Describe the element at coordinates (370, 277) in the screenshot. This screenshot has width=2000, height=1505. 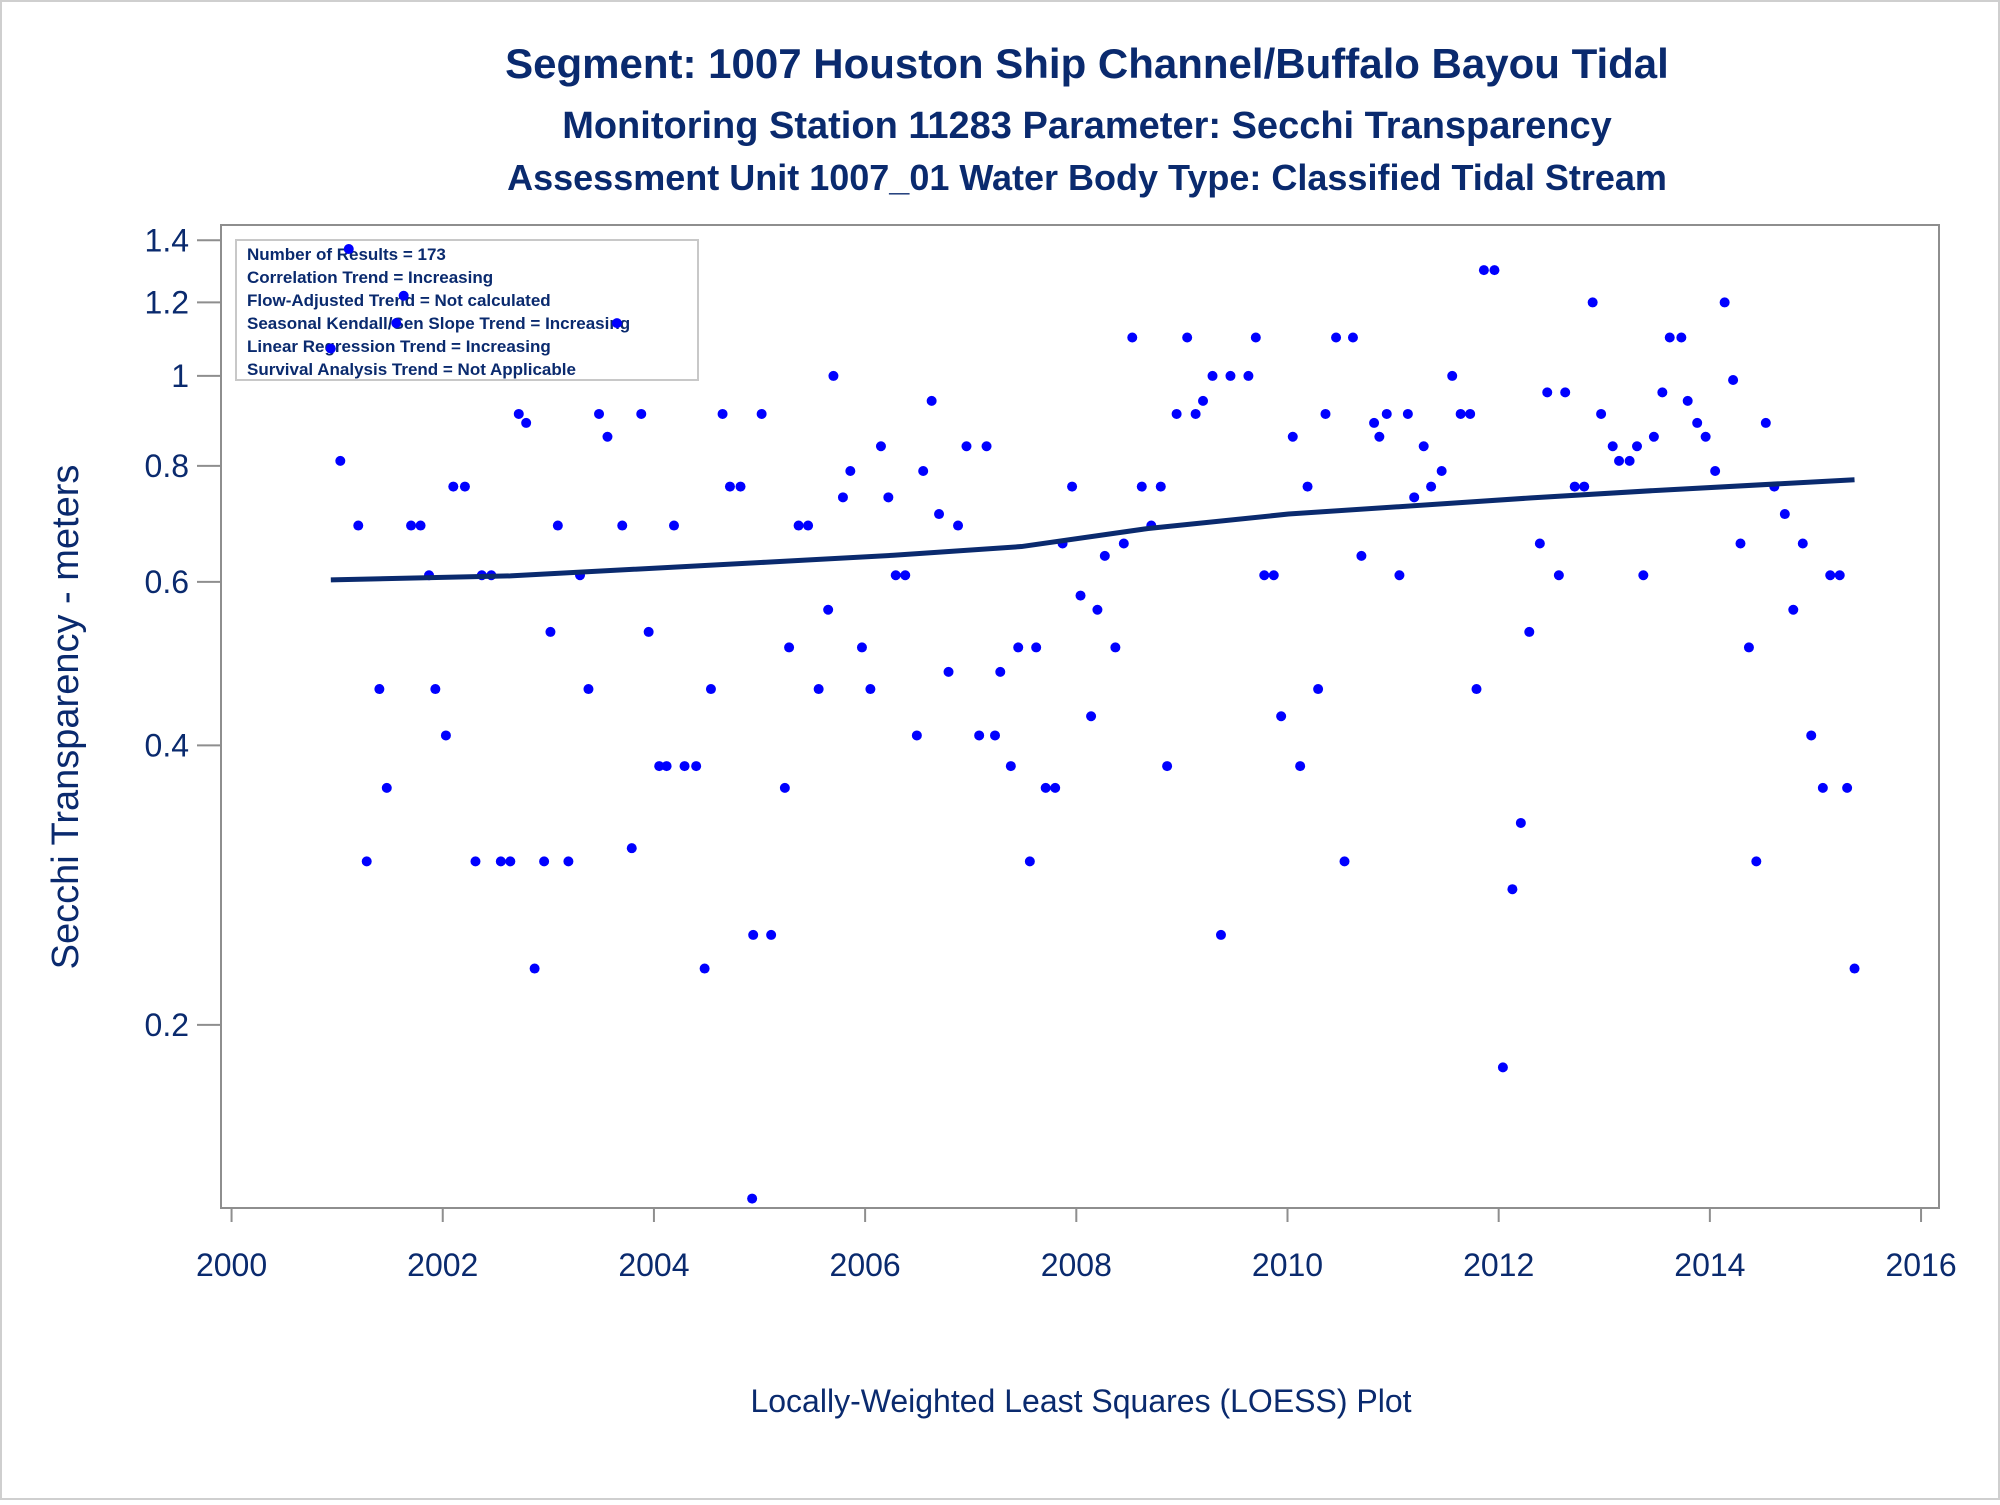
I see `info-text: Correlation Trend = Increasing` at that location.